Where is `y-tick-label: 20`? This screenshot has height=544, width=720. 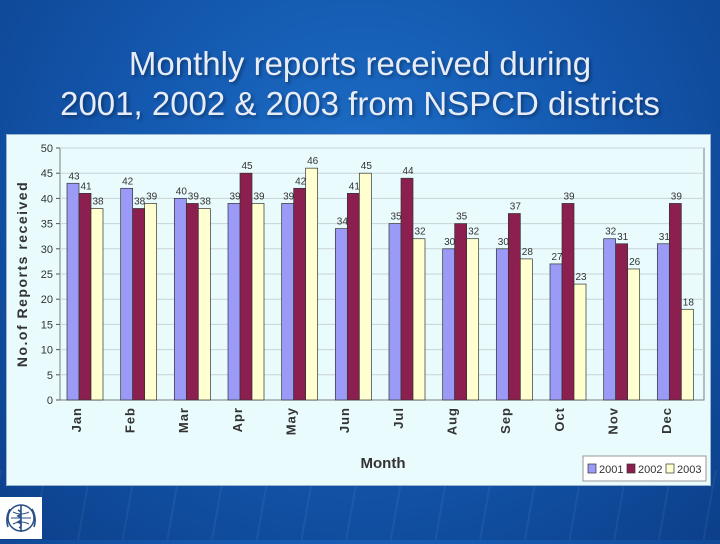 y-tick-label: 20 is located at coordinates (47, 300).